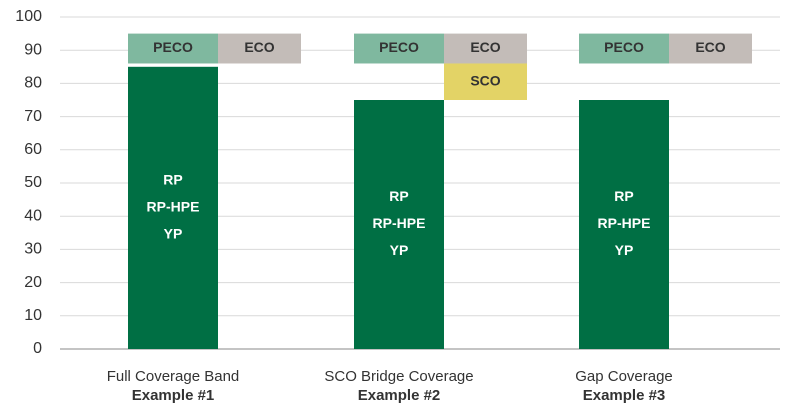 This screenshot has width=793, height=407. What do you see at coordinates (33, 249) in the screenshot?
I see `y-tick-label: 30` at bounding box center [33, 249].